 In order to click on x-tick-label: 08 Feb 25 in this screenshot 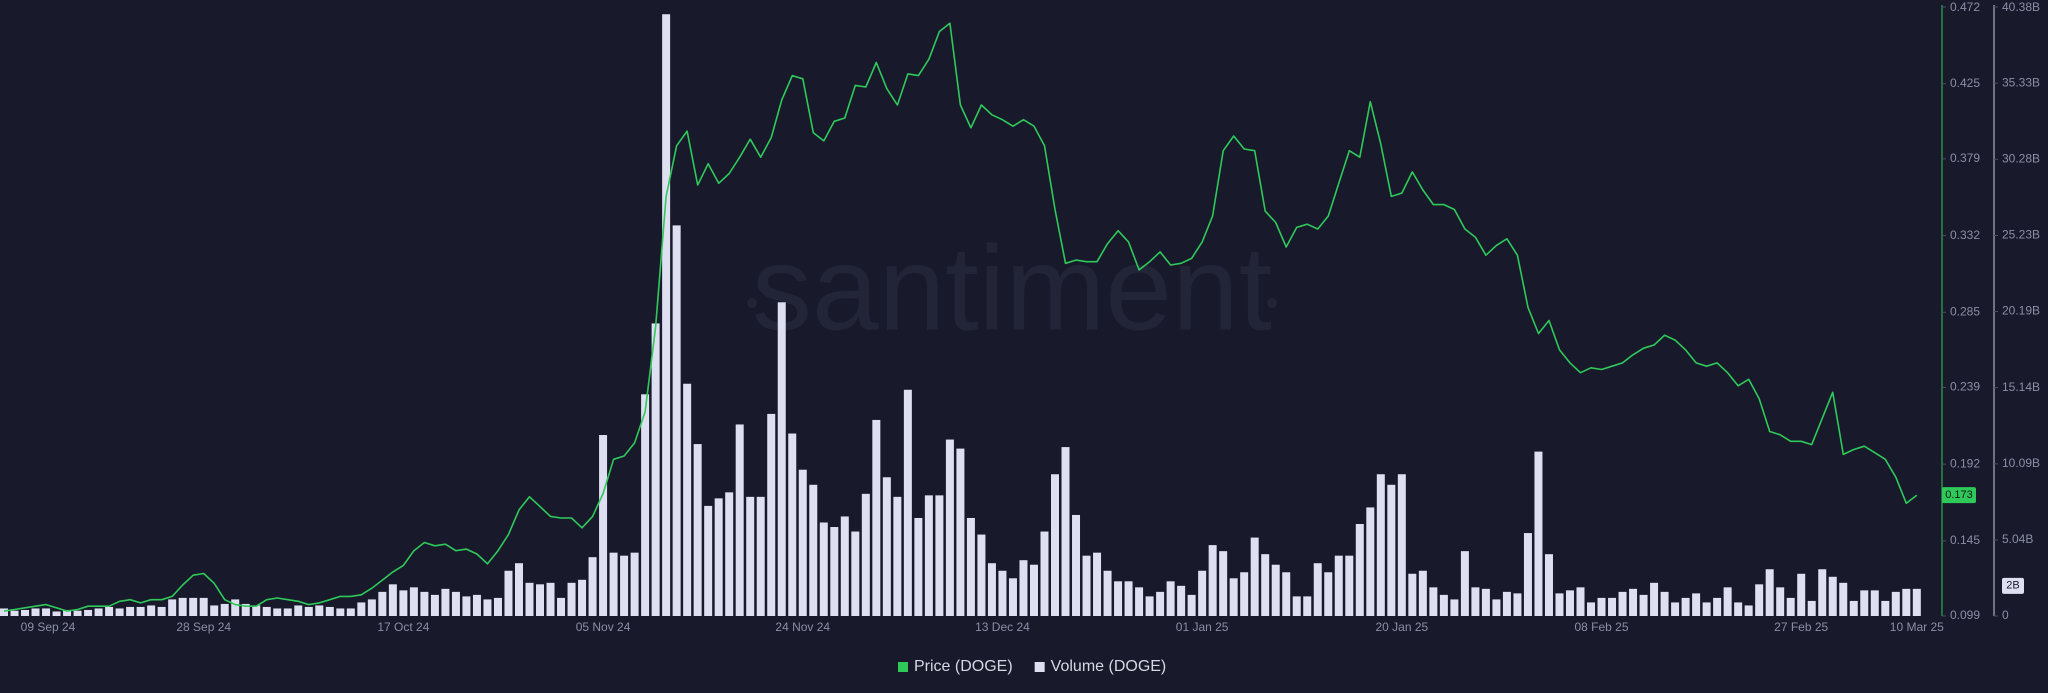, I will do `click(1601, 627)`.